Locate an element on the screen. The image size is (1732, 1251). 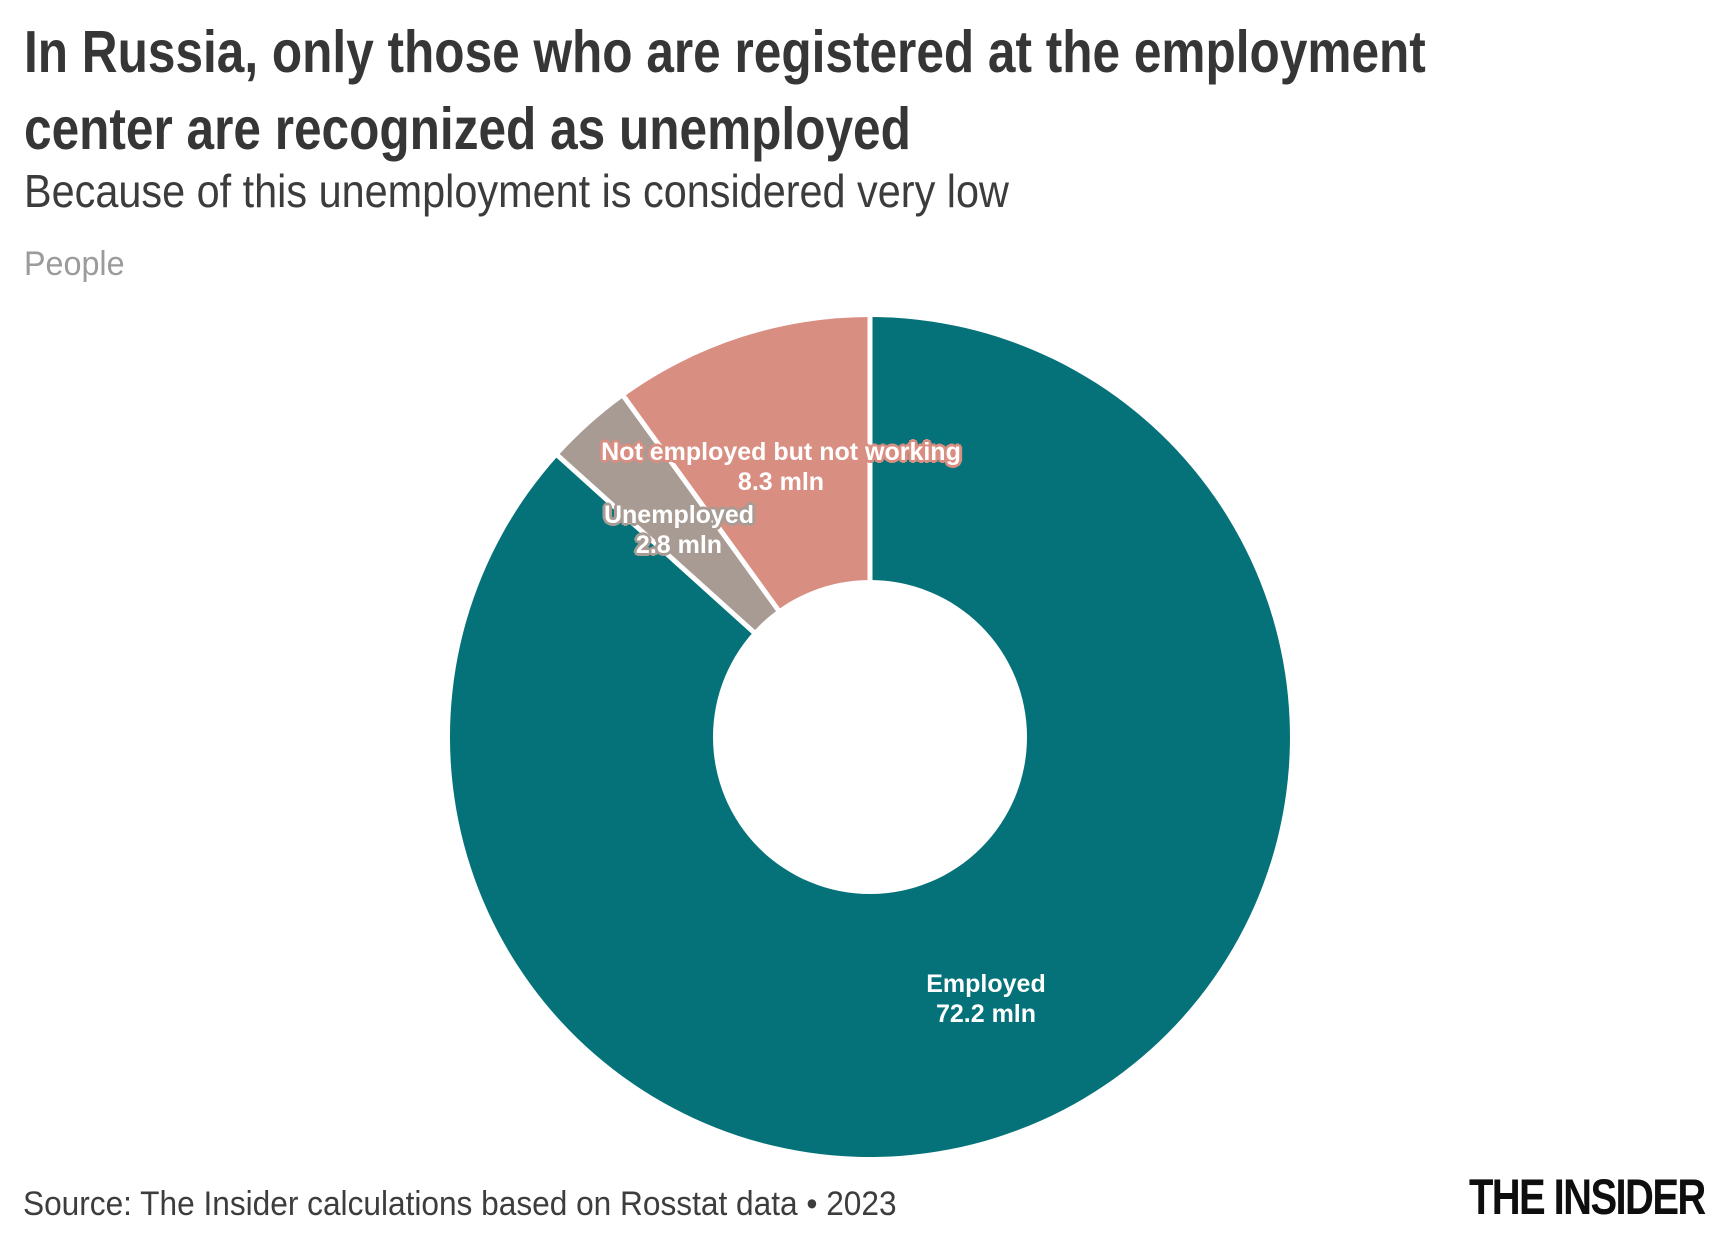
slice-label-unemployed-name: Unemployed is located at coordinates (679, 515).